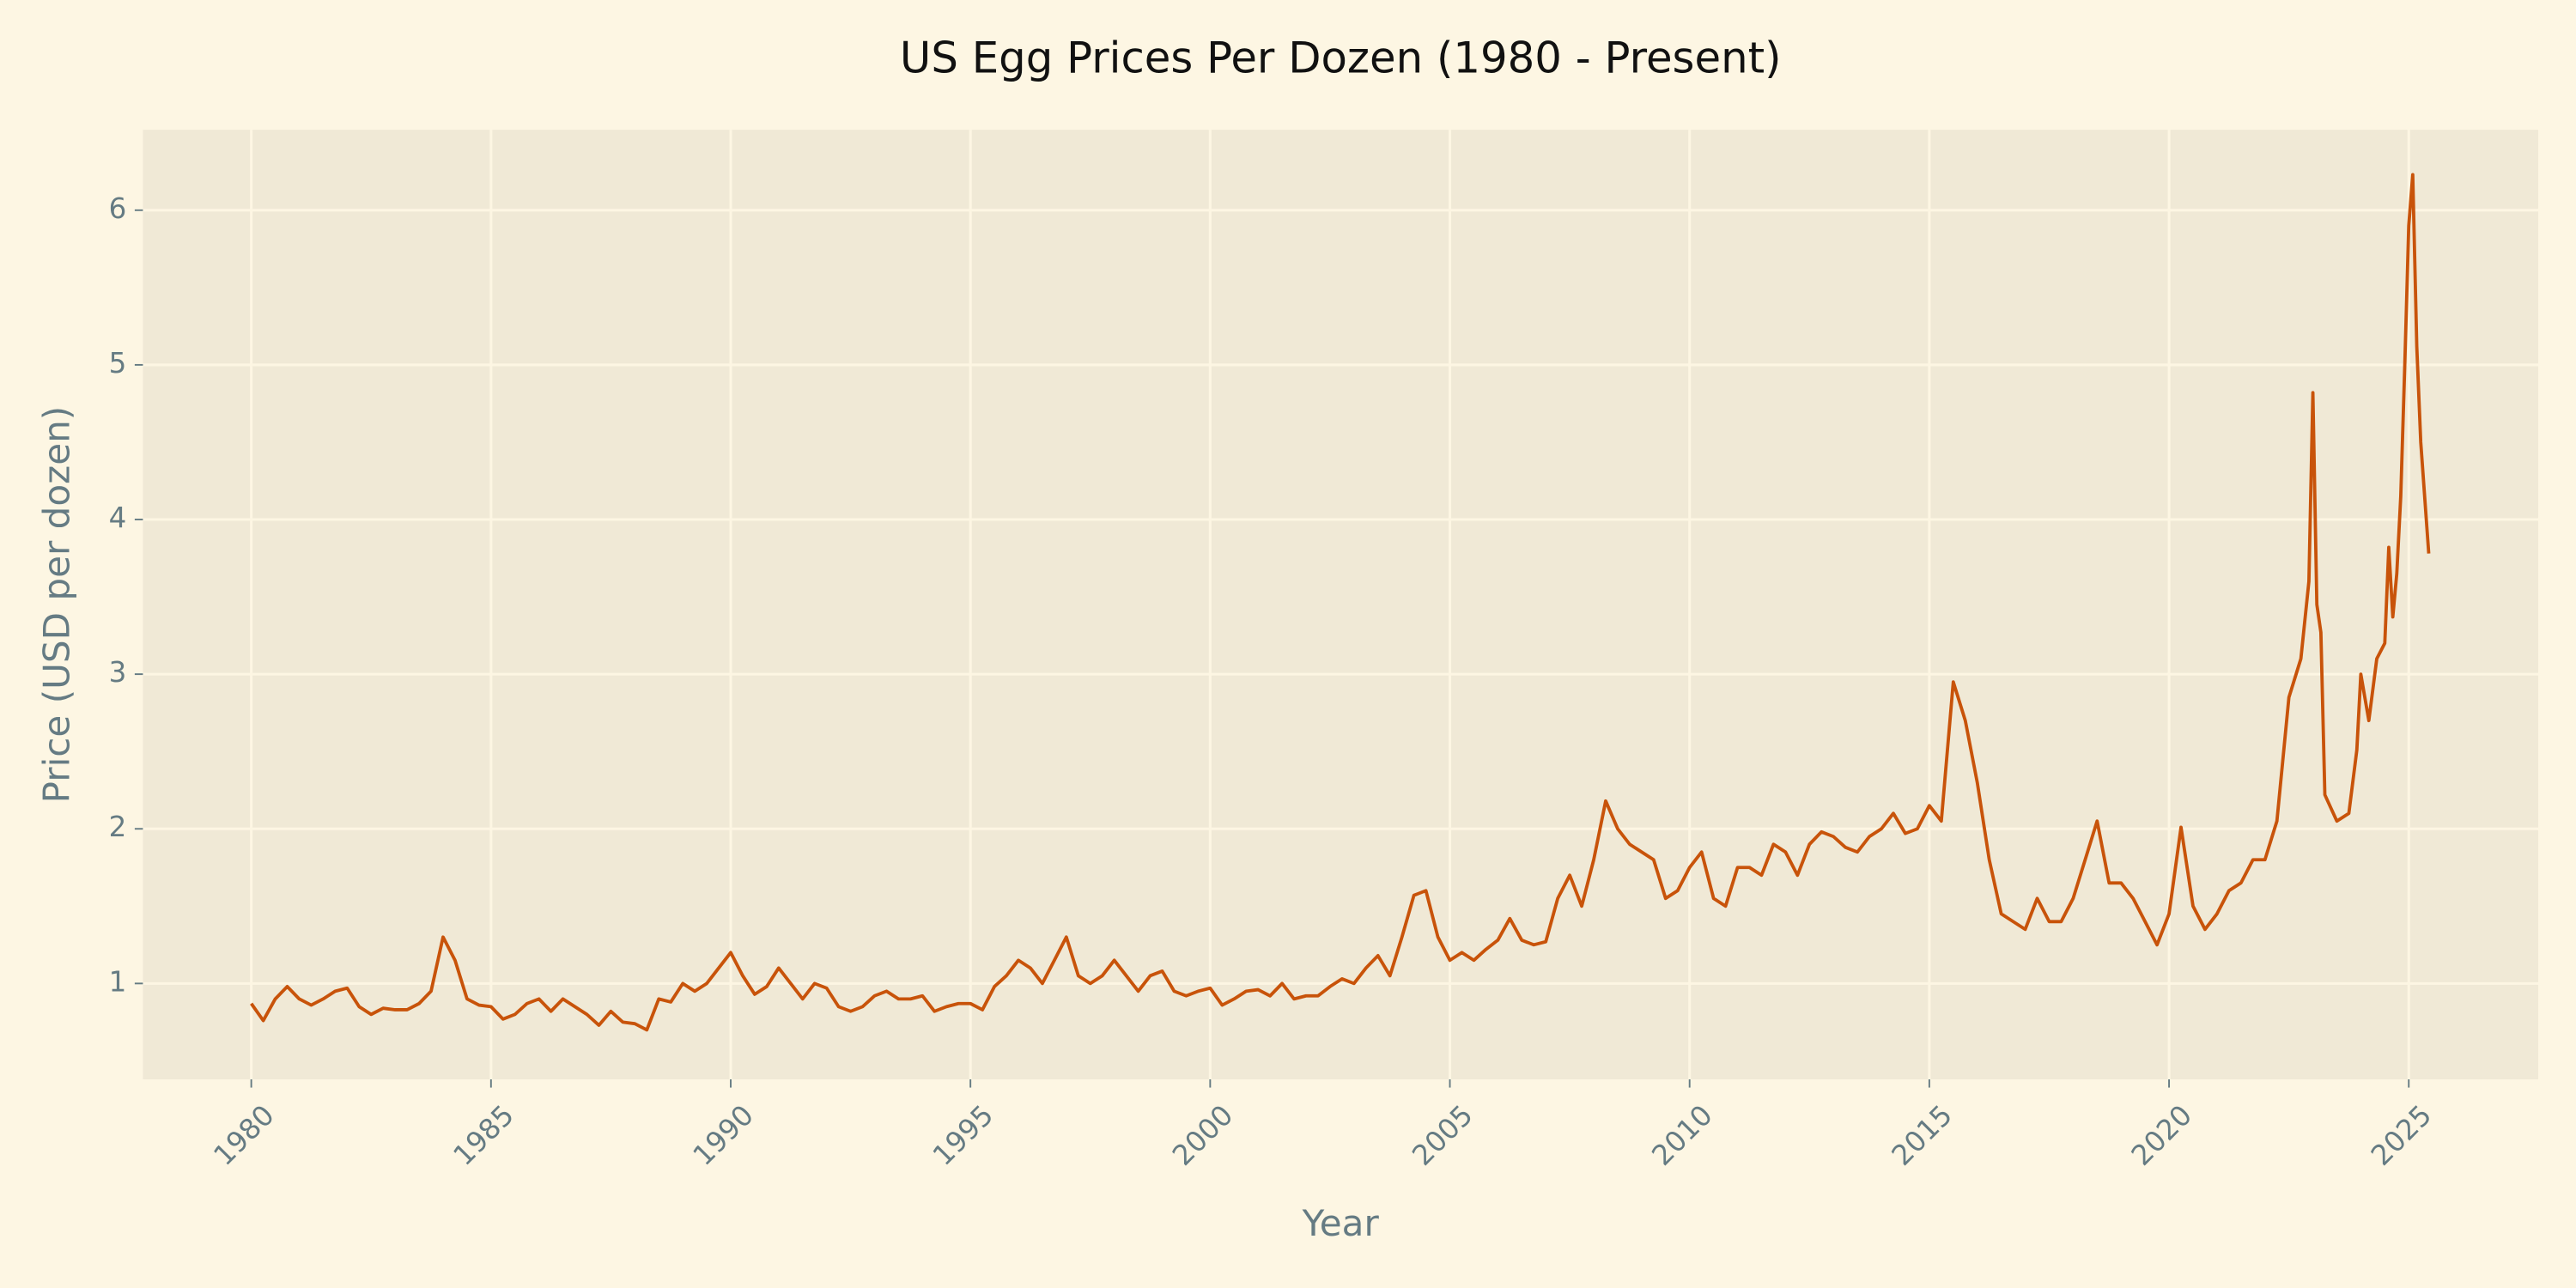  I want to click on y-tick-label: 1, so click(118, 981).